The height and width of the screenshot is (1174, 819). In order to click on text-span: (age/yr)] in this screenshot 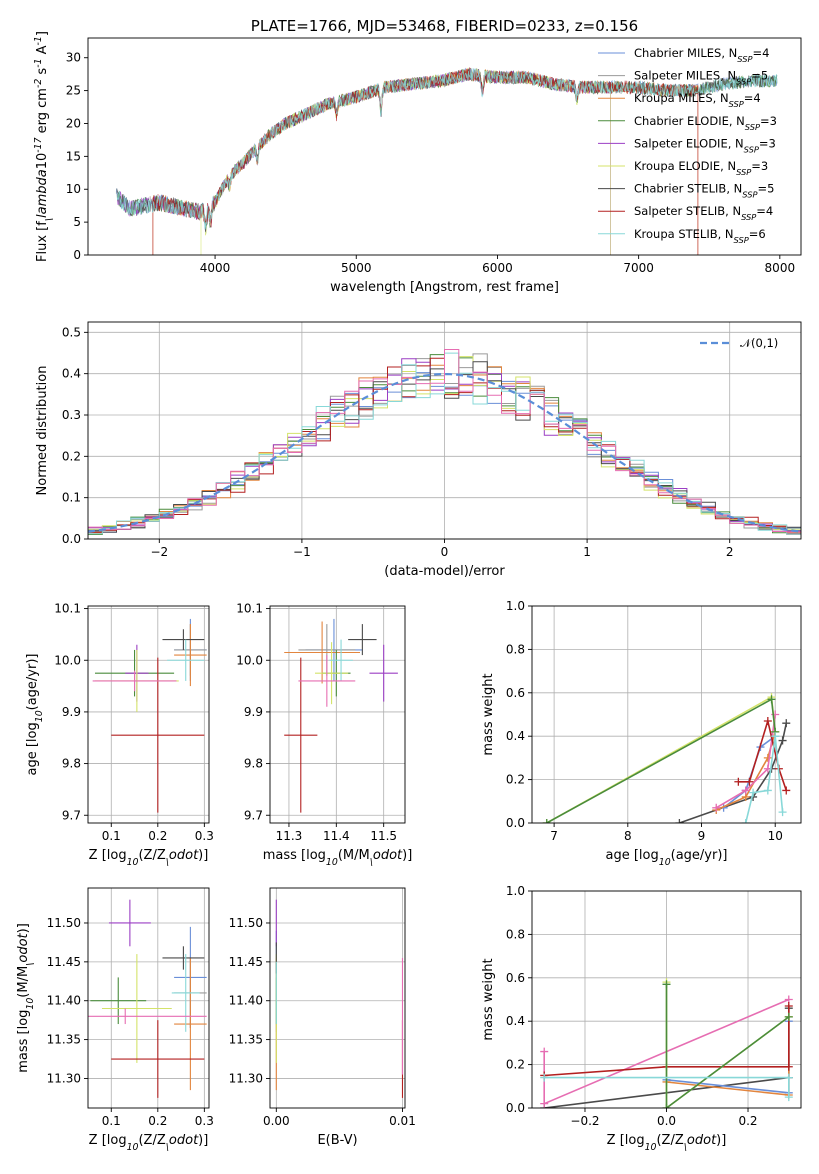, I will do `click(699, 855)`.